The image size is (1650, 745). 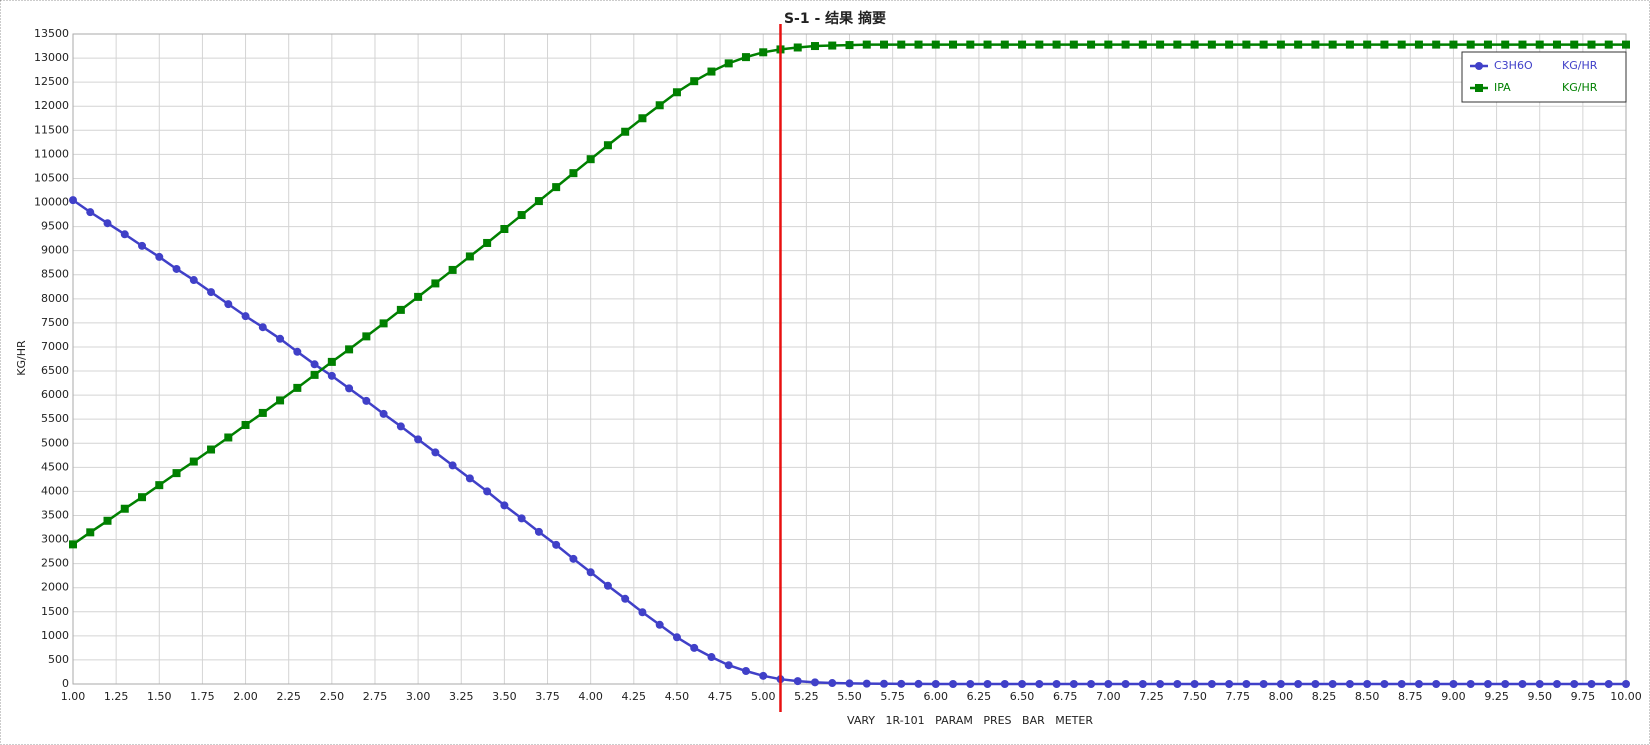 I want to click on x-tick-label: 5.50, so click(x=849, y=696).